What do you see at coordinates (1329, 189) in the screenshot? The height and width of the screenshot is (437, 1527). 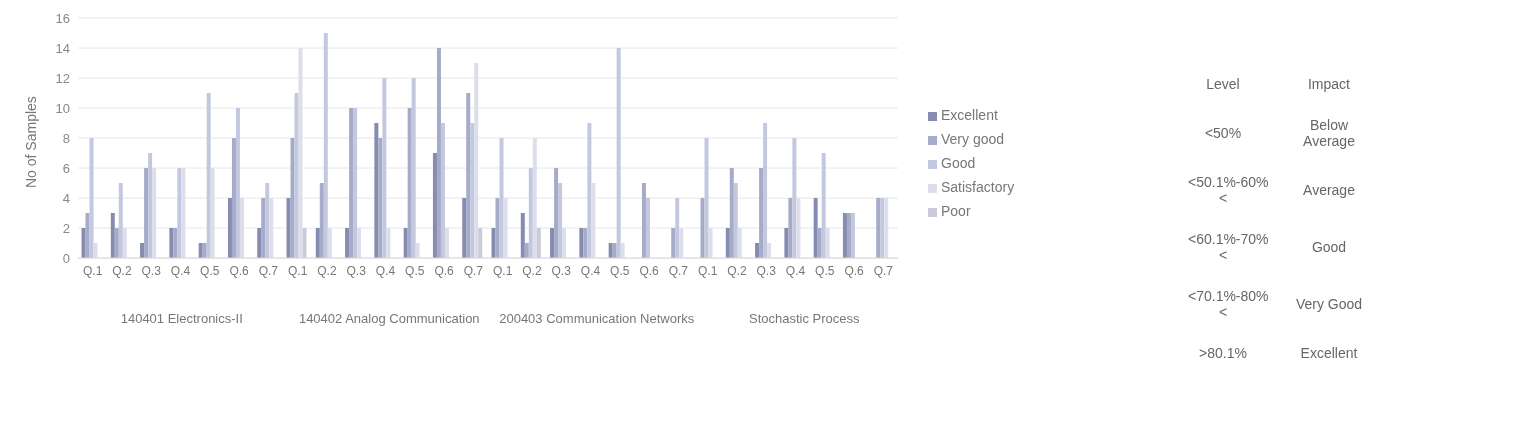 I see `text: Average` at bounding box center [1329, 189].